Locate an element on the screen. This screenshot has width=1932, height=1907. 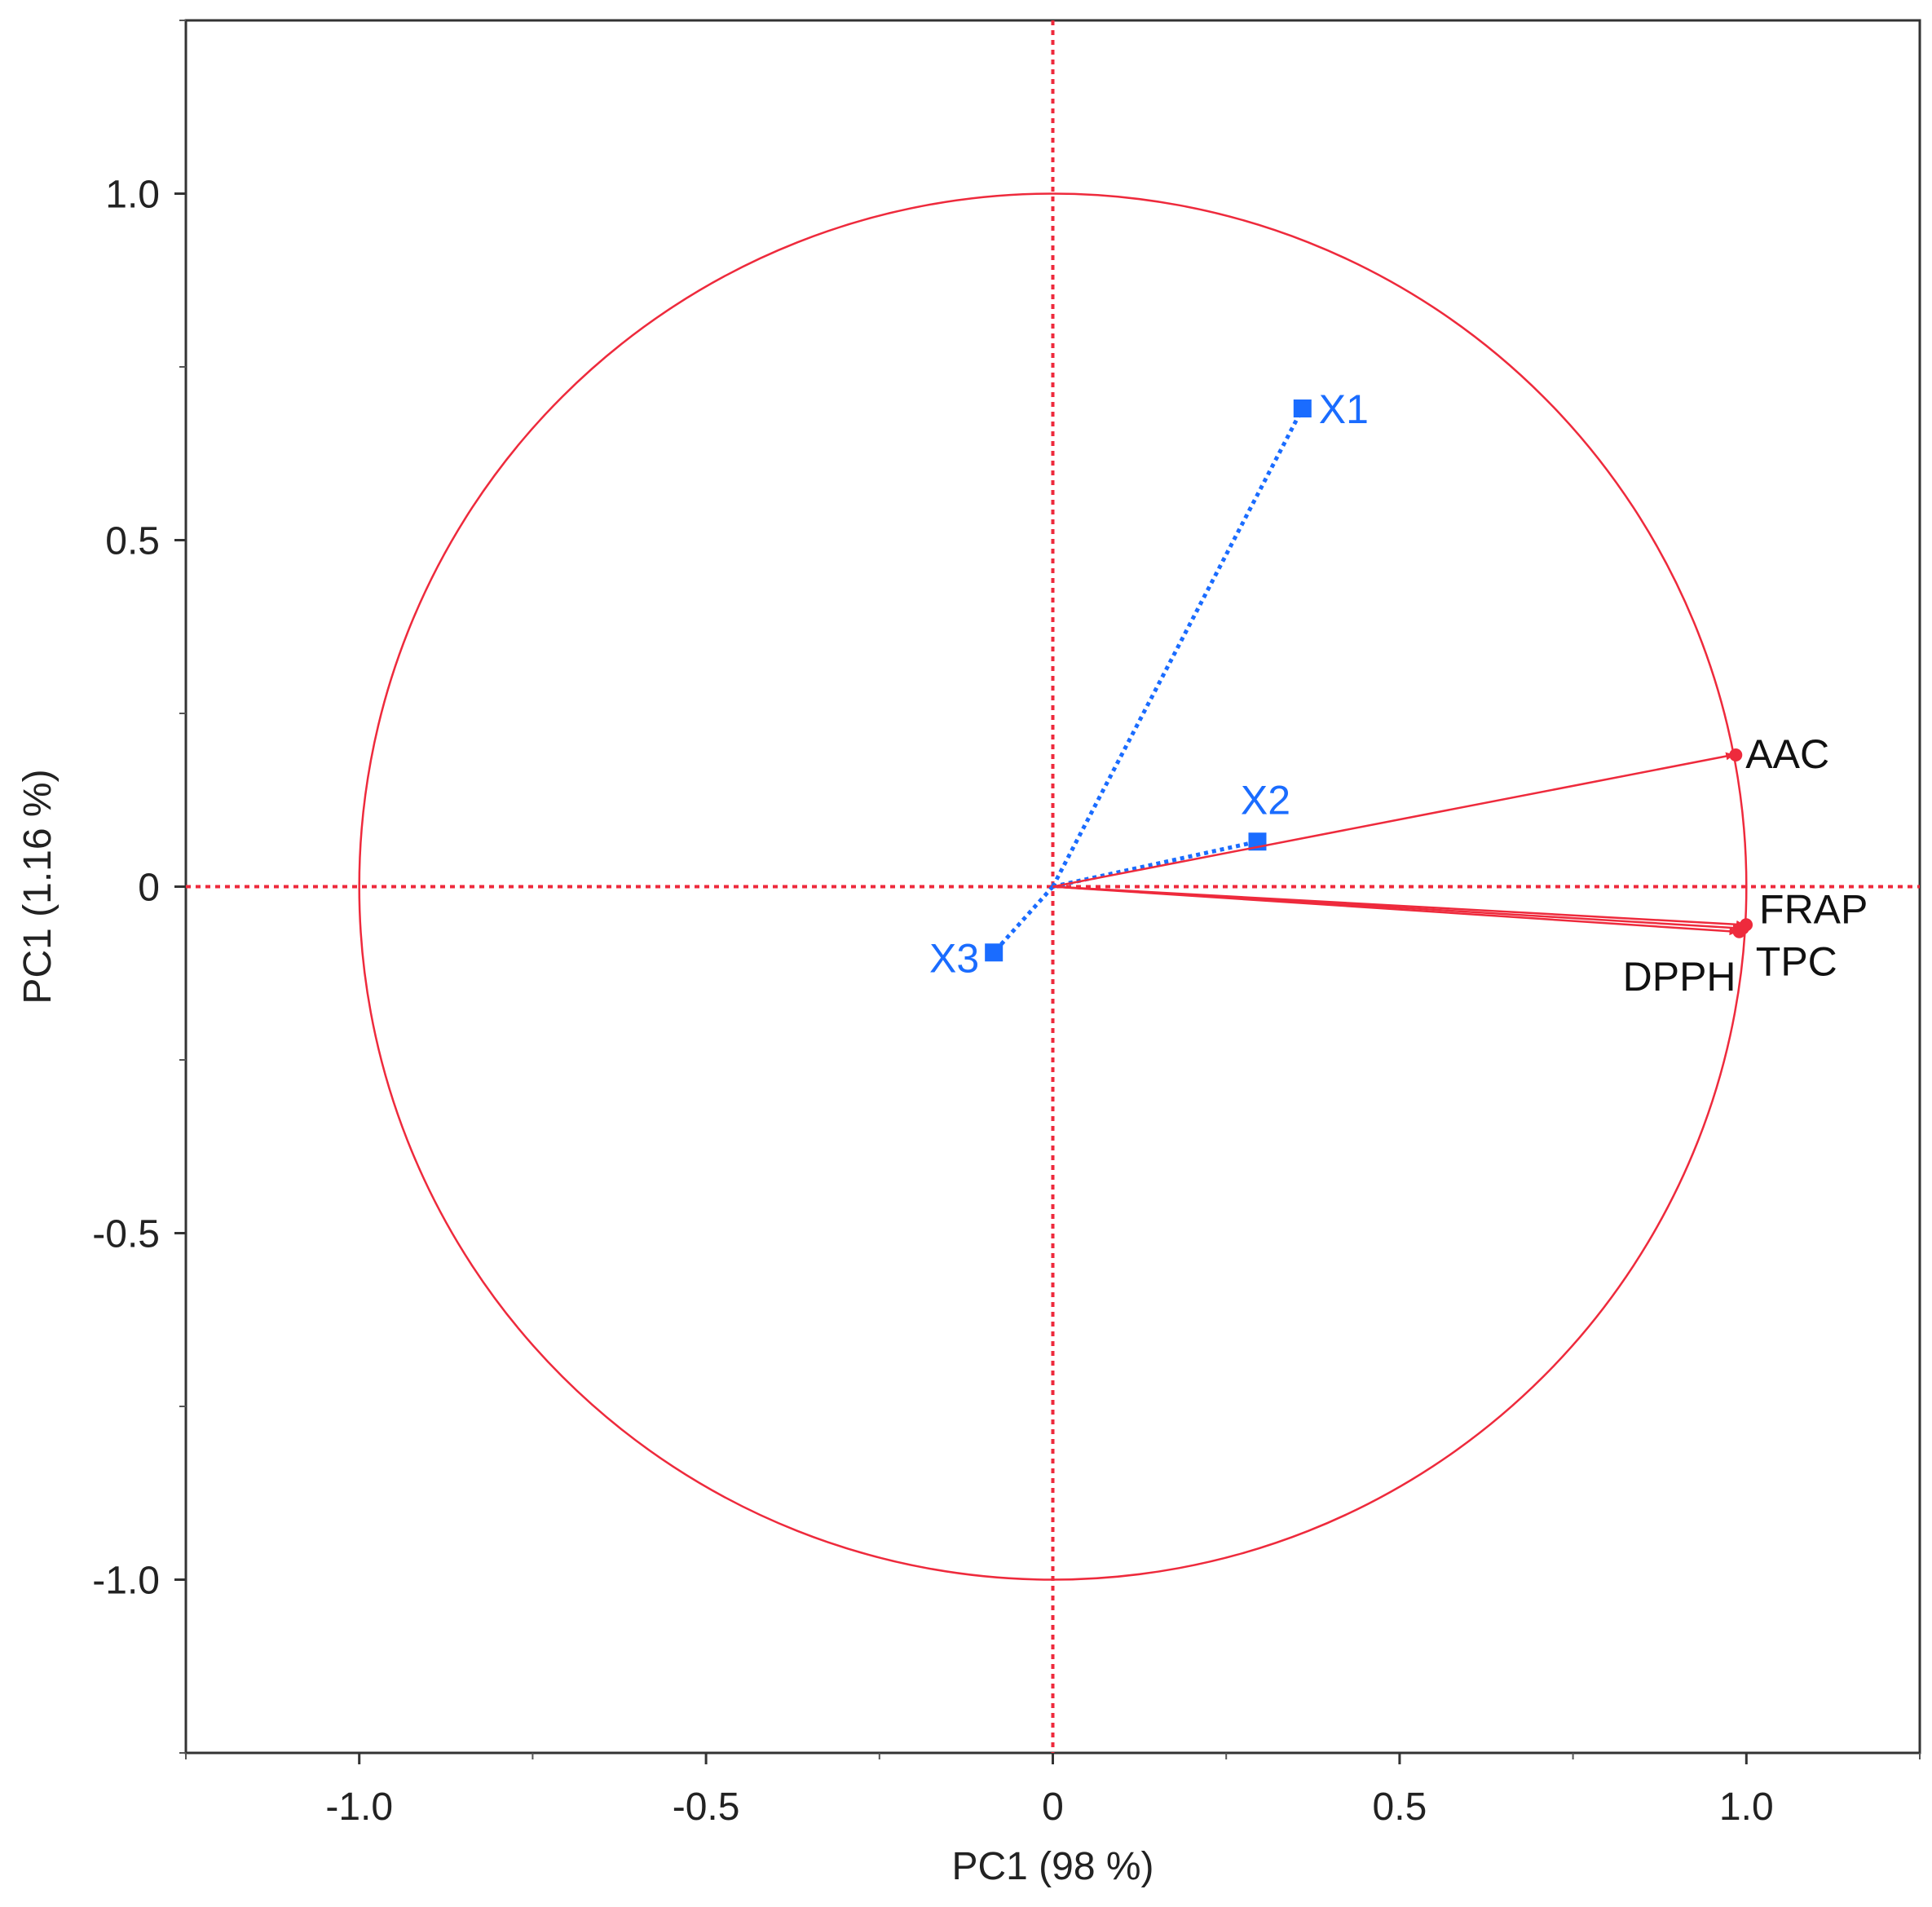
marker-dpph is located at coordinates (1739, 931).